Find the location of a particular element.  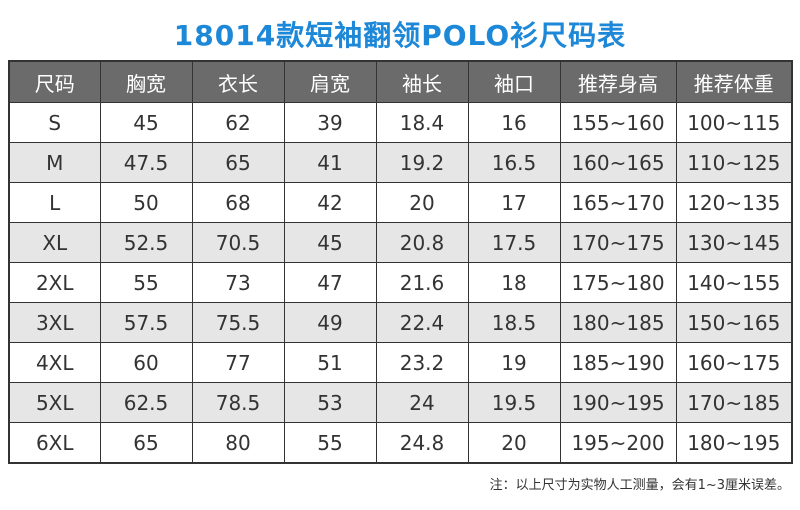

cell-size: S is located at coordinates (54, 122).